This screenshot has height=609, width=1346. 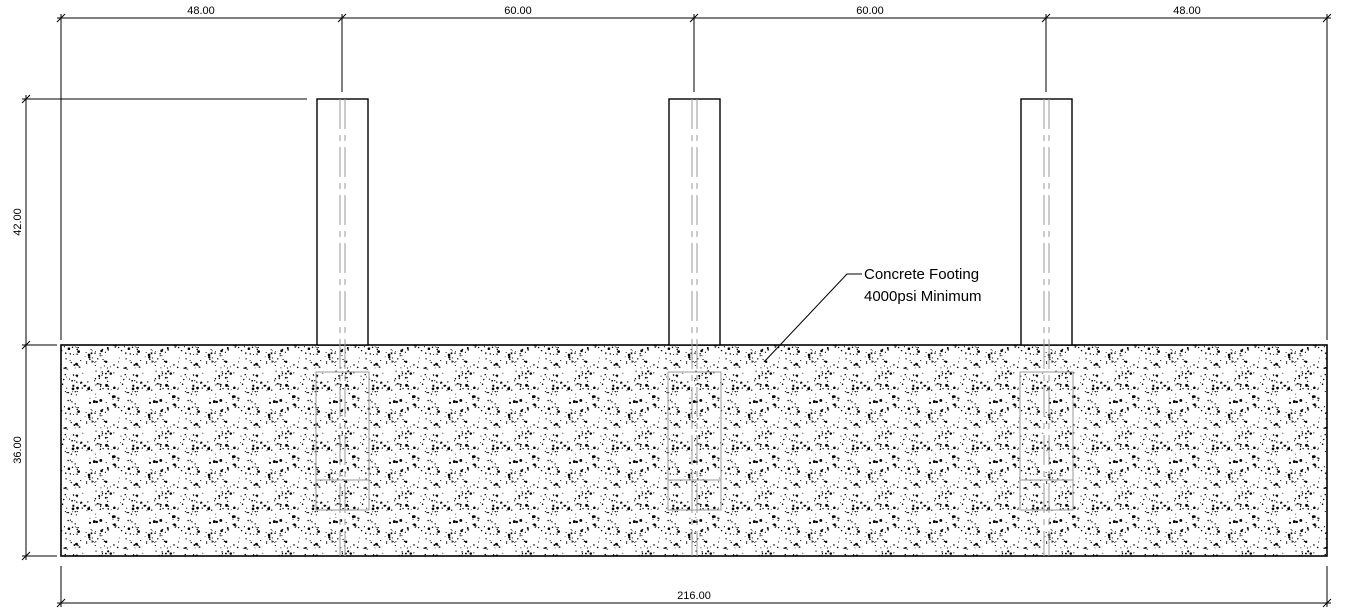 What do you see at coordinates (812, 318) in the screenshot?
I see `callout-leader` at bounding box center [812, 318].